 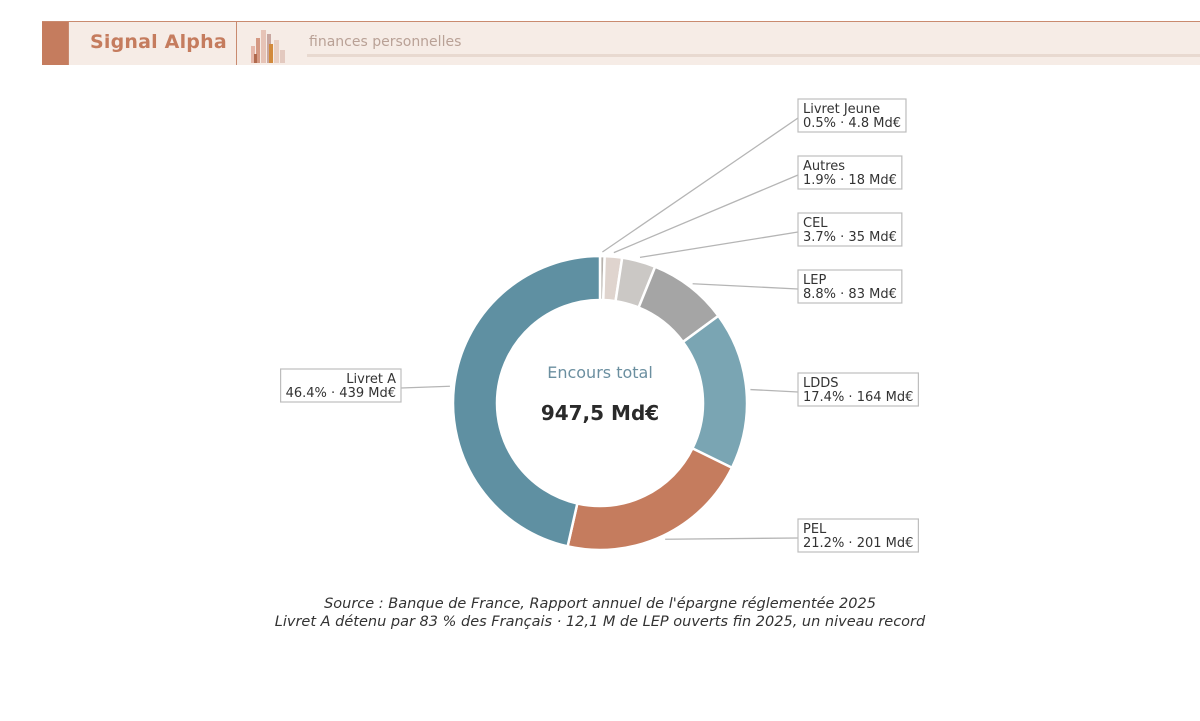 I want to click on slice-value-livret-jeune: 0.5% · 4.8 Md€, so click(x=852, y=123).